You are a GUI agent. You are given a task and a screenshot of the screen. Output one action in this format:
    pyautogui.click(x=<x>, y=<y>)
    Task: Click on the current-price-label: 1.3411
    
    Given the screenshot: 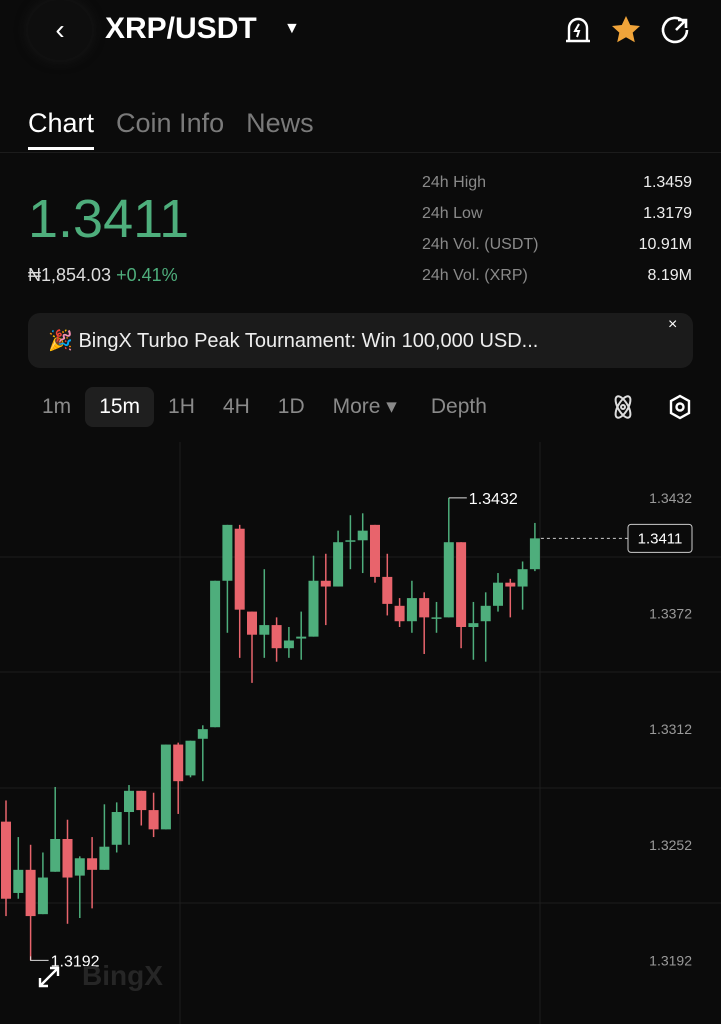 What is the action you would take?
    pyautogui.click(x=660, y=538)
    